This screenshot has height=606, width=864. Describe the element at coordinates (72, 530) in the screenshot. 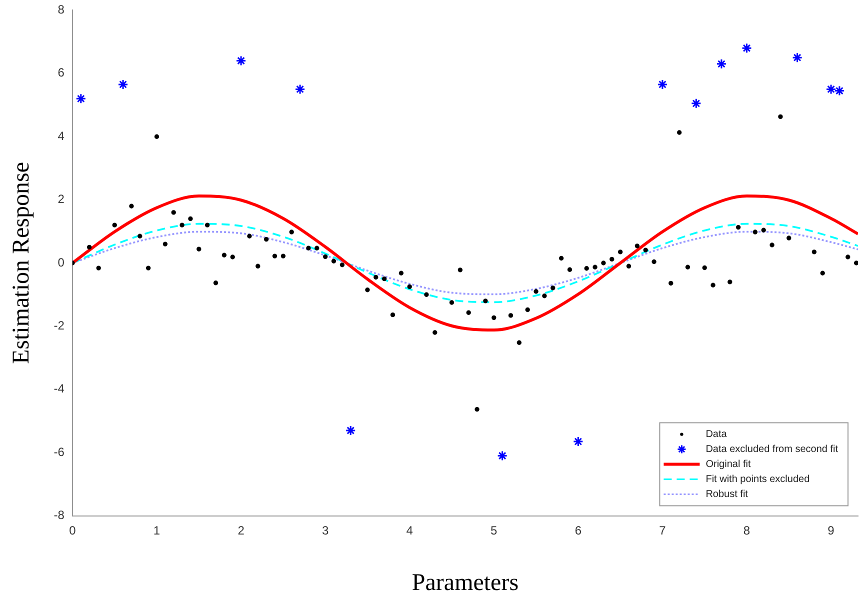

I see `x-tick-label: 0` at that location.